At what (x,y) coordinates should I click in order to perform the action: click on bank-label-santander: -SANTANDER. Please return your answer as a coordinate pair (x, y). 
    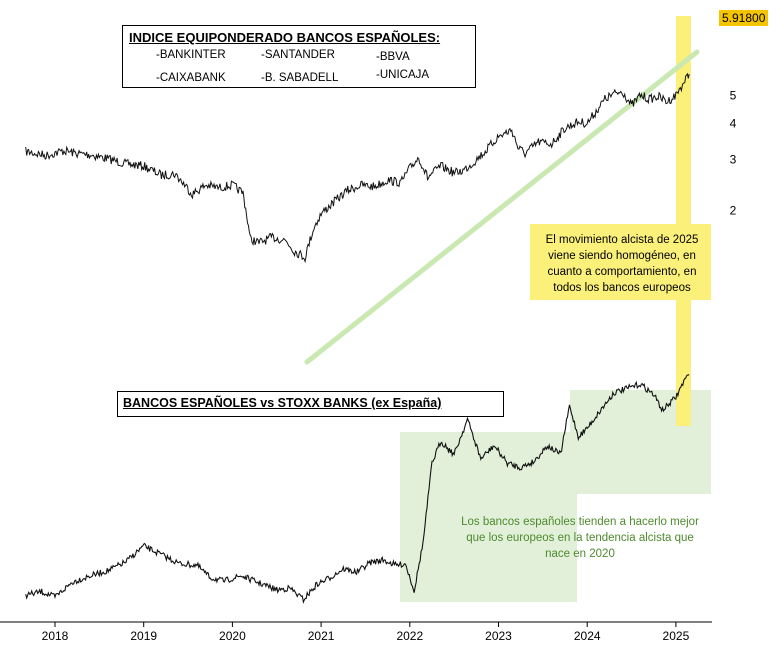
    Looking at the image, I should click on (298, 55).